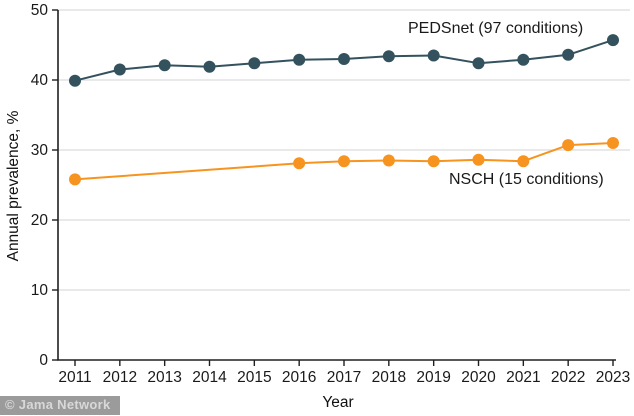  Describe the element at coordinates (209, 377) in the screenshot. I see `x-tick-label: 2014` at that location.